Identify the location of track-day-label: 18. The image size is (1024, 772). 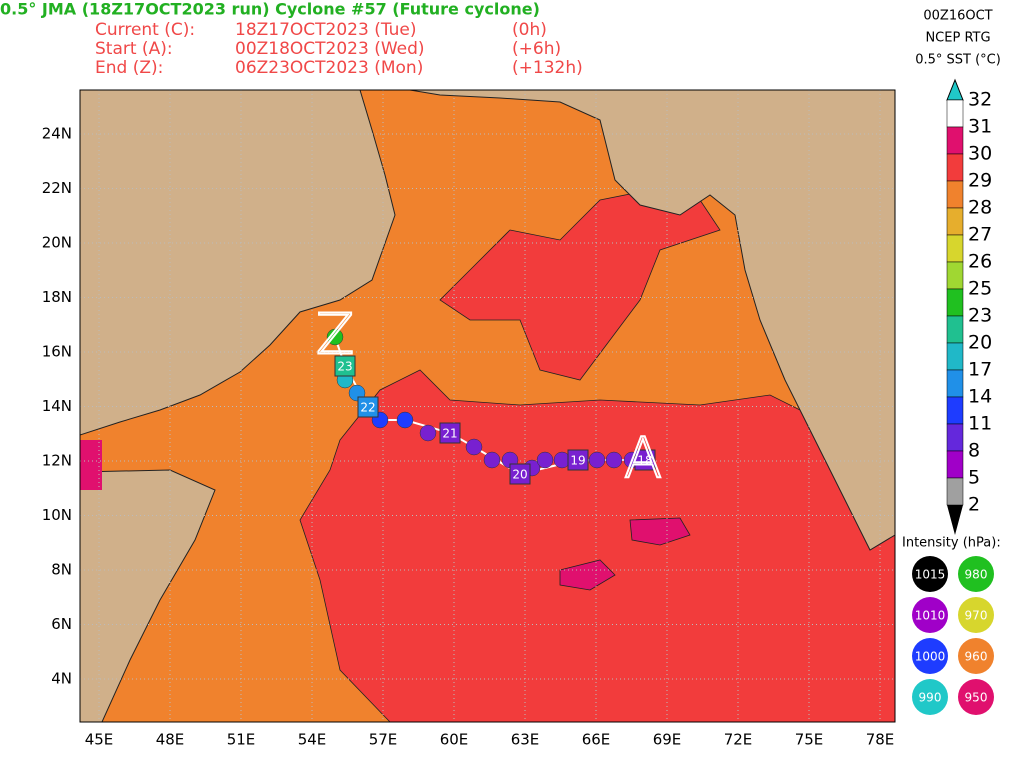
(644, 461).